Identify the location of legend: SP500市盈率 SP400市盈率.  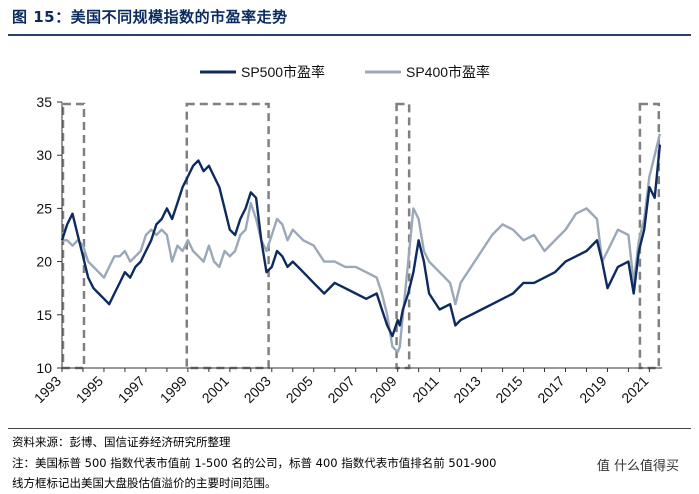
(345, 72).